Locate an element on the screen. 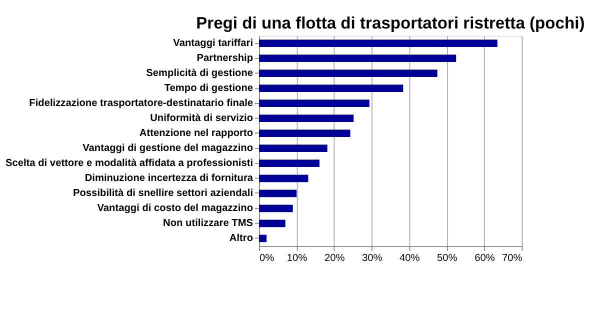  x-tick-label: 40% is located at coordinates (410, 258).